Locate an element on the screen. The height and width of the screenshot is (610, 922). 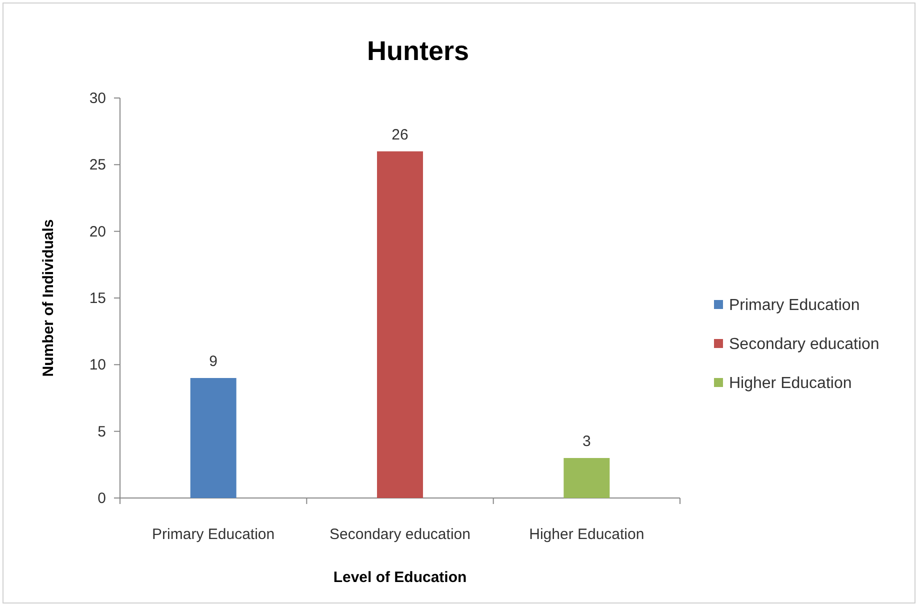
chart-title: Hunters is located at coordinates (418, 51).